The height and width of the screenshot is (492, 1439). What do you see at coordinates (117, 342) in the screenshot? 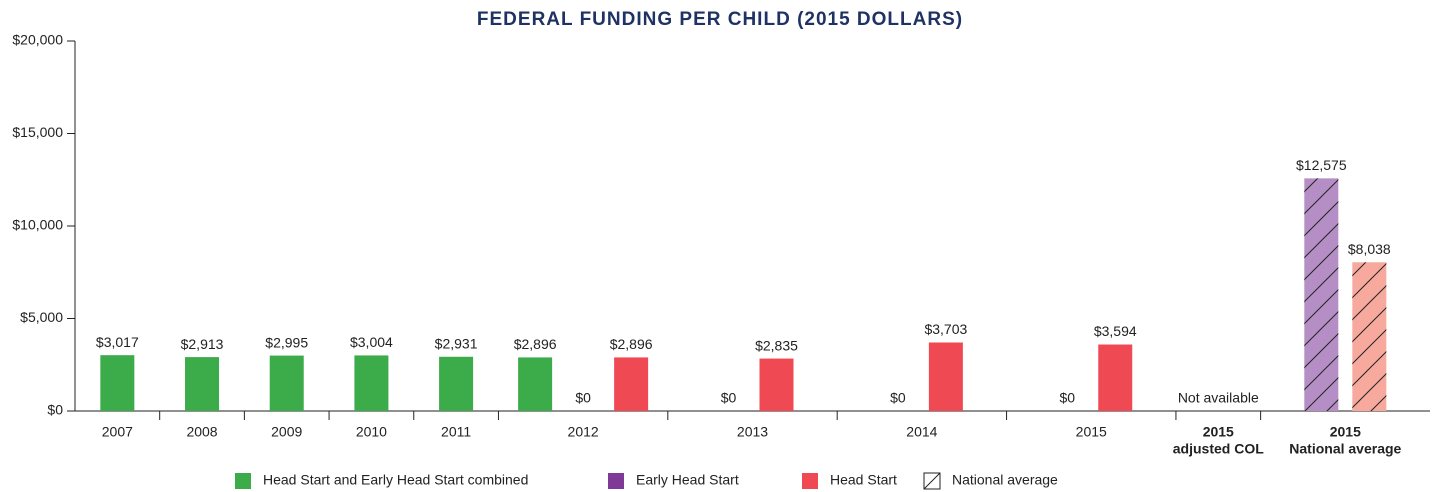
I see `value-label: $3,017` at bounding box center [117, 342].